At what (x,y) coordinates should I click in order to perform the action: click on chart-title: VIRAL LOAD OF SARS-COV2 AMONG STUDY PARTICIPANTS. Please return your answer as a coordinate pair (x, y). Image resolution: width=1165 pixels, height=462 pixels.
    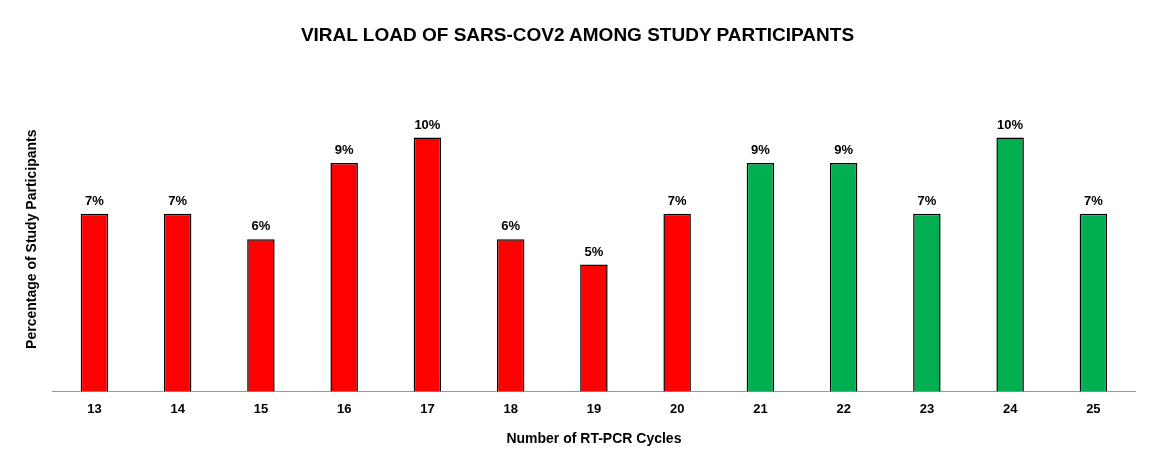
    Looking at the image, I should click on (577, 34).